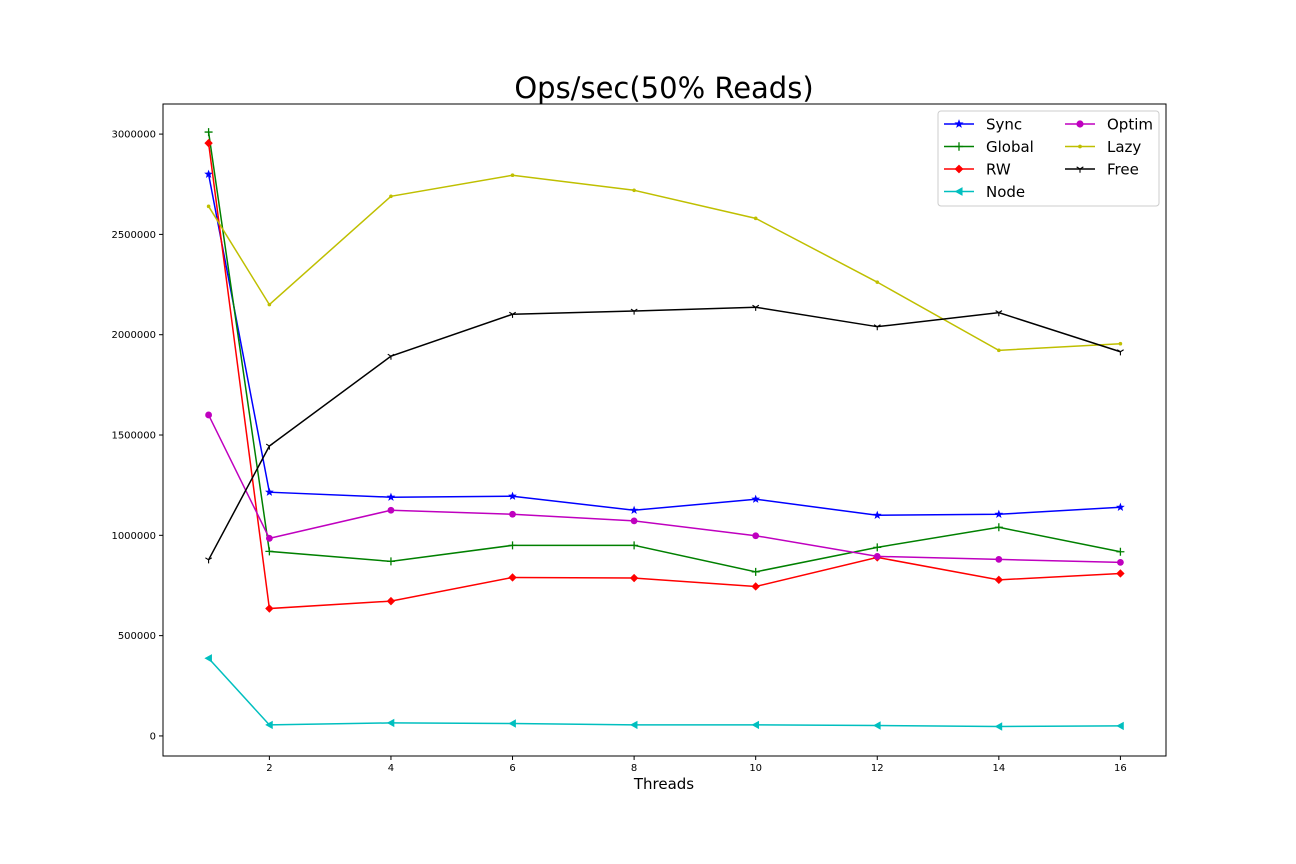 The width and height of the screenshot is (1296, 864). What do you see at coordinates (977, 170) in the screenshot?
I see `legend-item-rw: RW` at bounding box center [977, 170].